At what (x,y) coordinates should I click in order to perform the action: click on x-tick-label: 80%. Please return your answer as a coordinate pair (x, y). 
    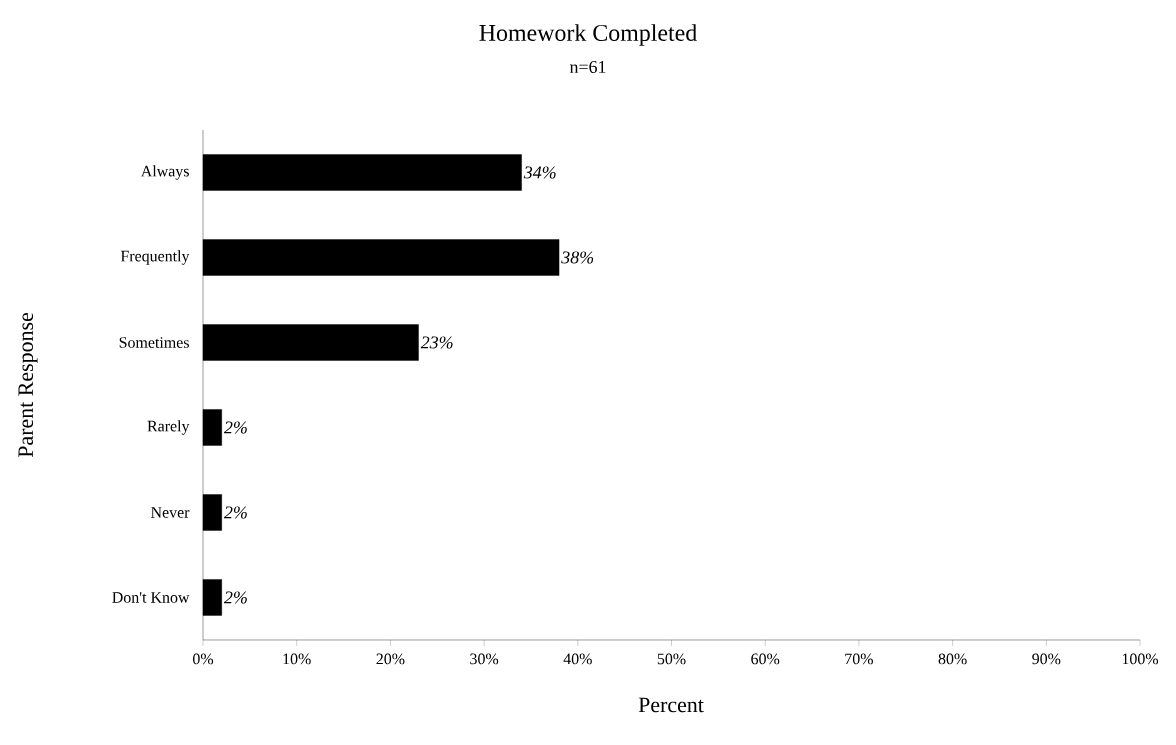
    Looking at the image, I should click on (952, 659).